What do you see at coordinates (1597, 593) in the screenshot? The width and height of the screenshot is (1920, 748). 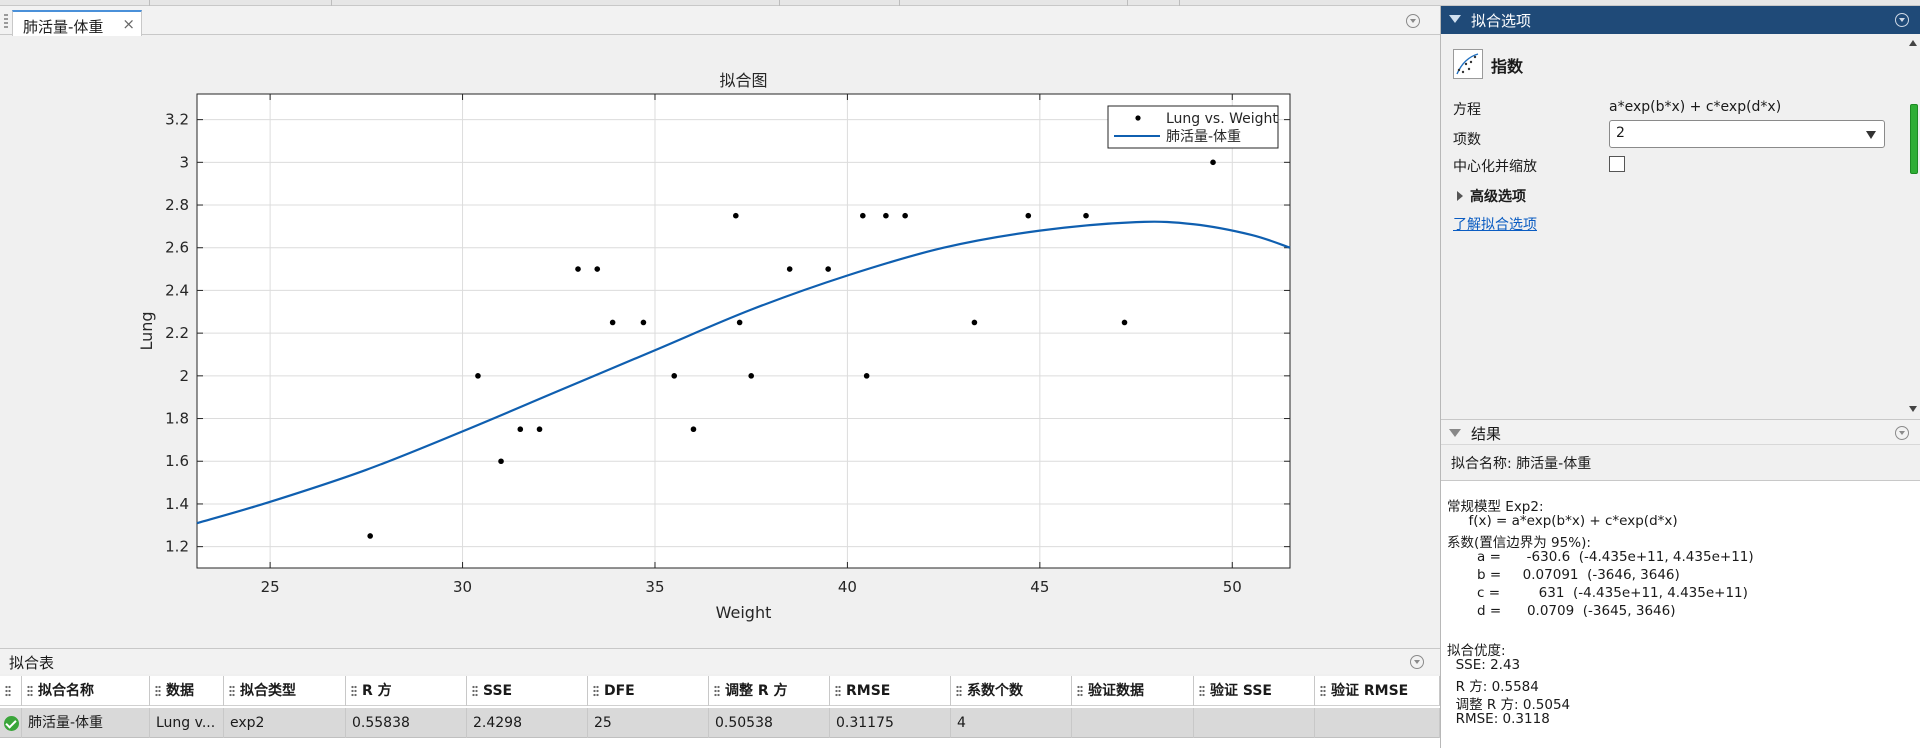 I see `result-line: c = 631 (-4.435e+11, 4.435e+11)` at bounding box center [1597, 593].